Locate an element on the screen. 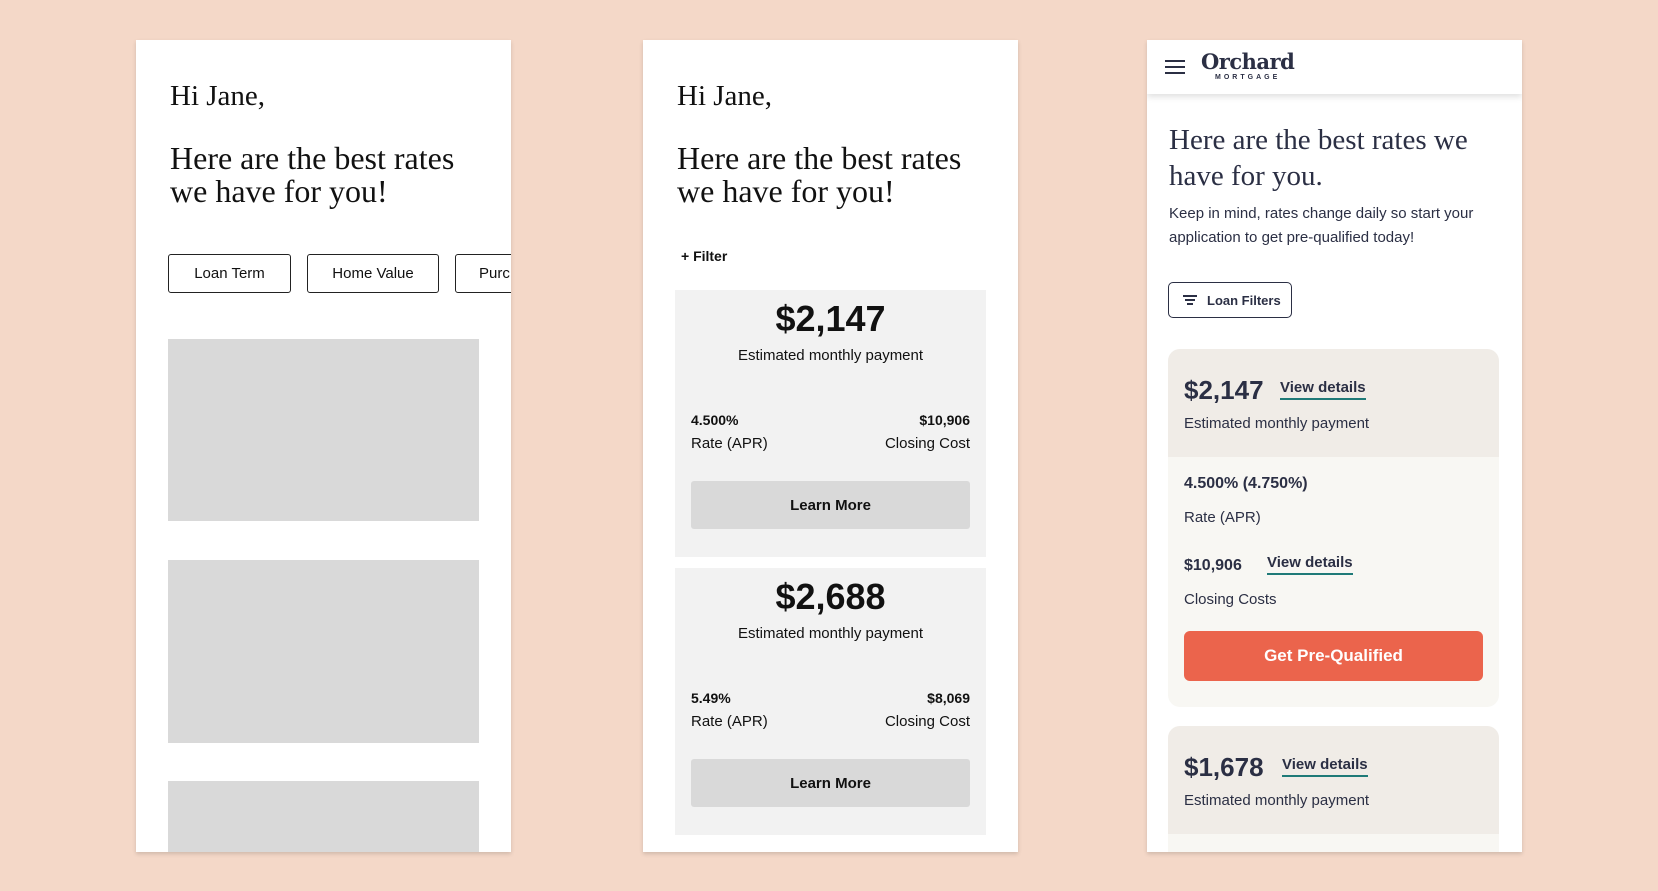  rate-value: 5.49% is located at coordinates (711, 698).